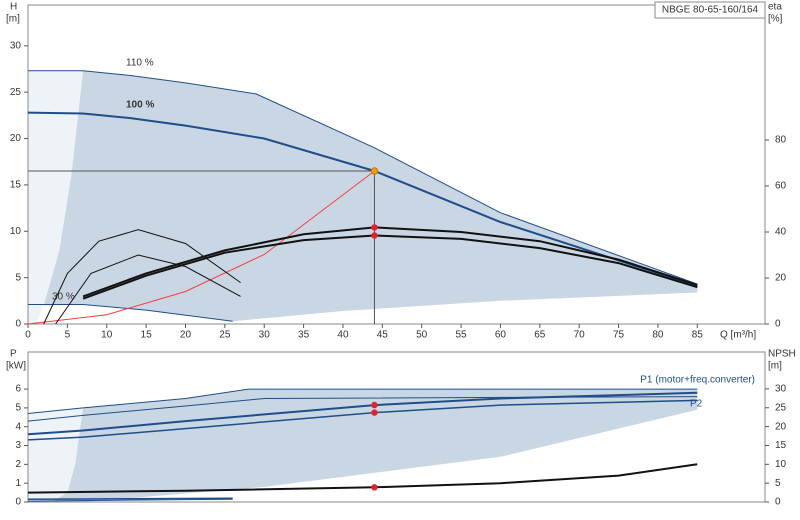 This screenshot has height=520, width=800. Describe the element at coordinates (16, 231) in the screenshot. I see `y-tick-label: 10` at that location.